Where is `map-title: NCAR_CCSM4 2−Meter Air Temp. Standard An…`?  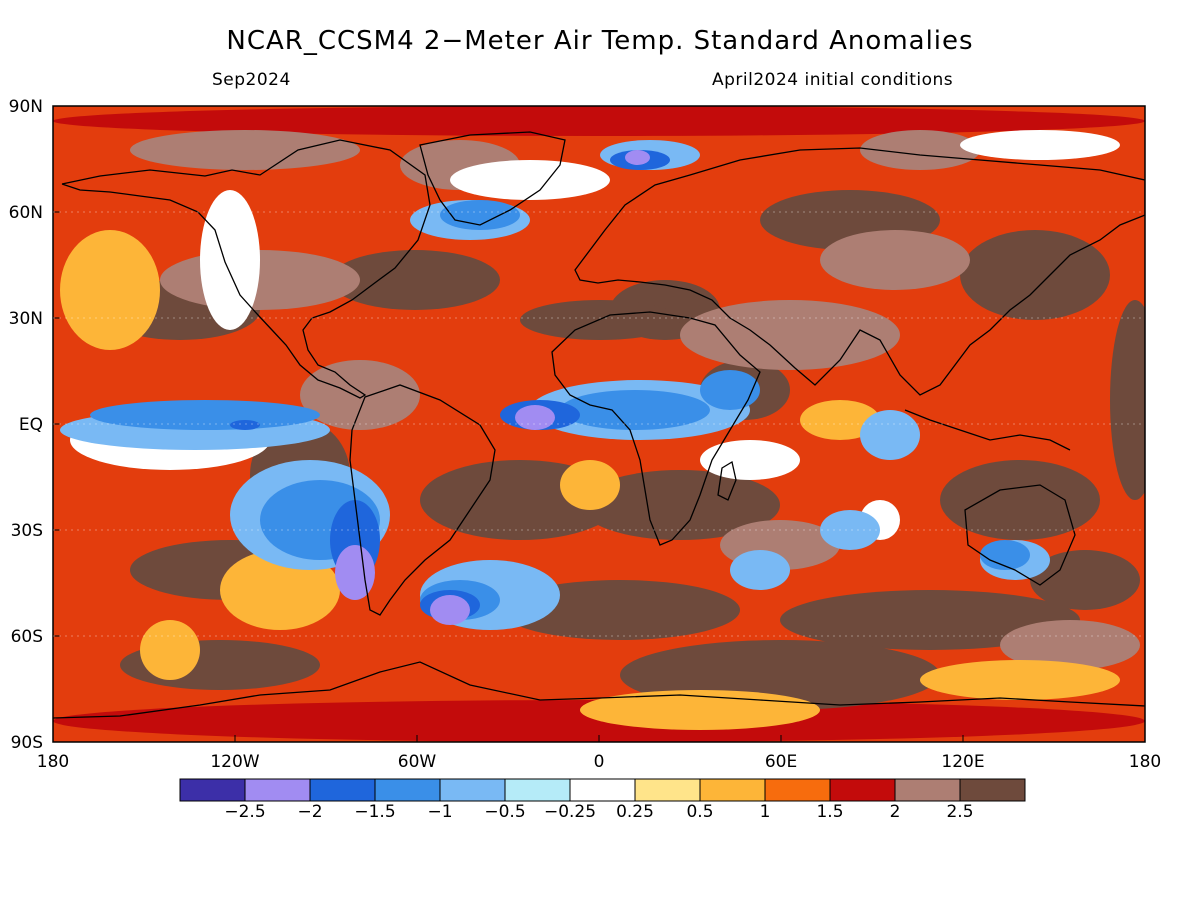 map-title: NCAR_CCSM4 2−Meter Air Temp. Standard An… is located at coordinates (600, 41).